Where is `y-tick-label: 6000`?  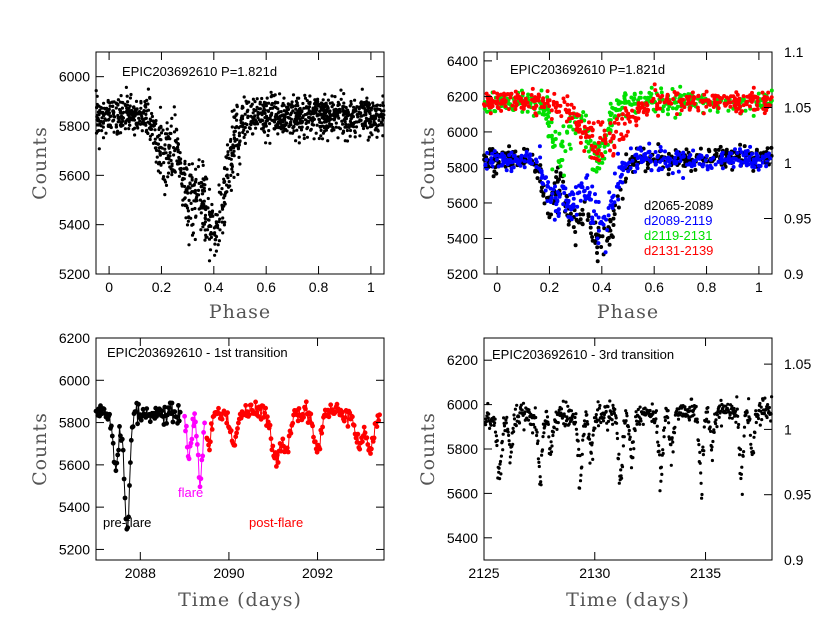
y-tick-label: 6000 is located at coordinates (74, 380).